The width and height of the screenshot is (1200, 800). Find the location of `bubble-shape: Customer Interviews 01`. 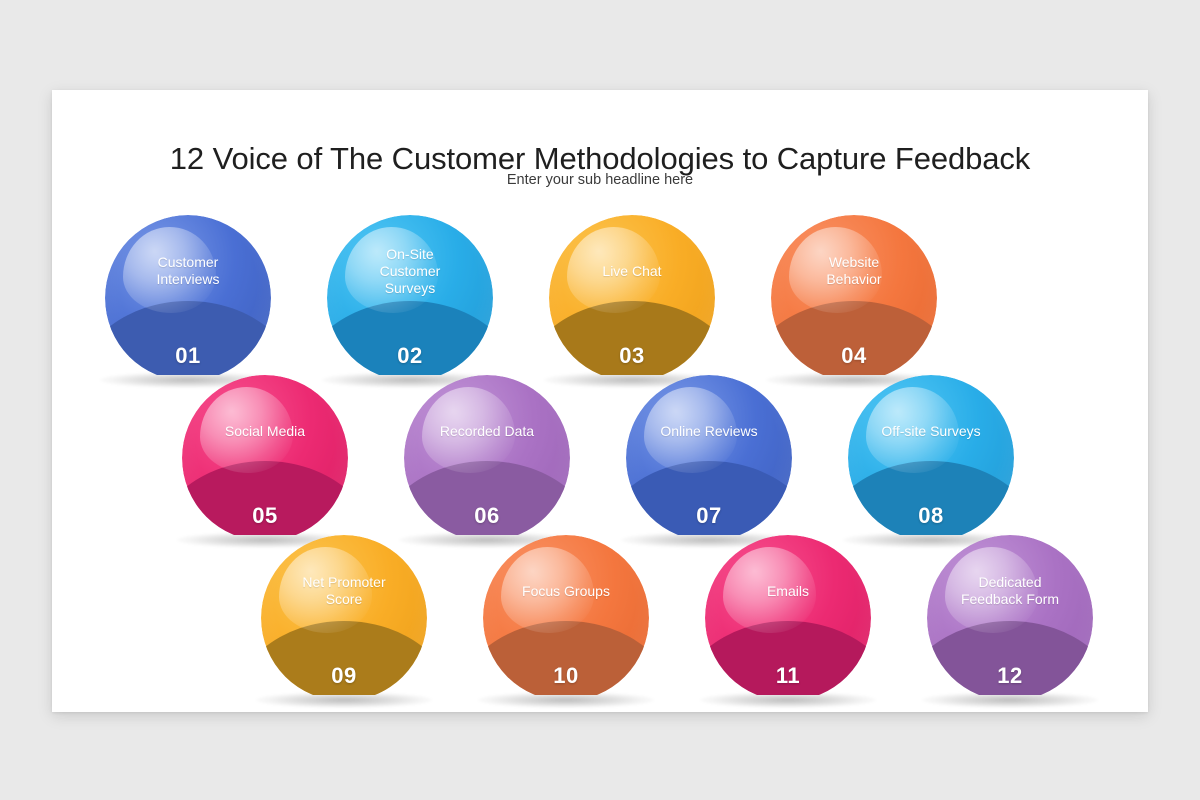

bubble-shape: Customer Interviews 01 is located at coordinates (188, 295).